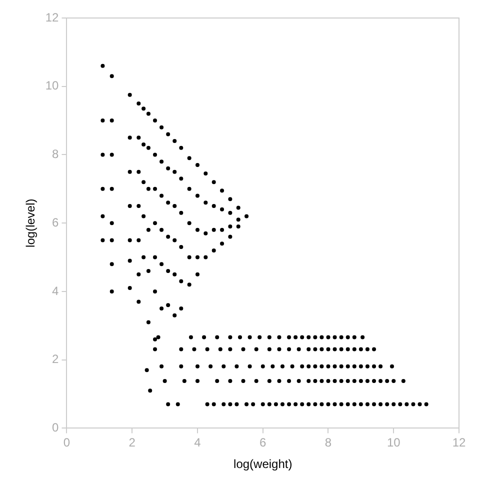 The height and width of the screenshot is (480, 480). What do you see at coordinates (263, 443) in the screenshot?
I see `x-tick-label: 6` at bounding box center [263, 443].